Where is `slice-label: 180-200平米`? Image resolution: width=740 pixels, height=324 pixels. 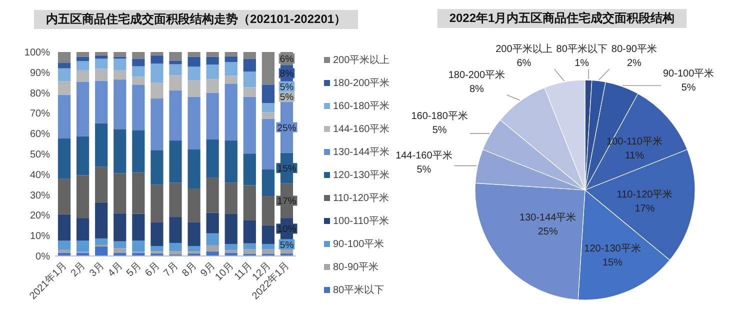 slice-label: 180-200平米 is located at coordinates (477, 74).